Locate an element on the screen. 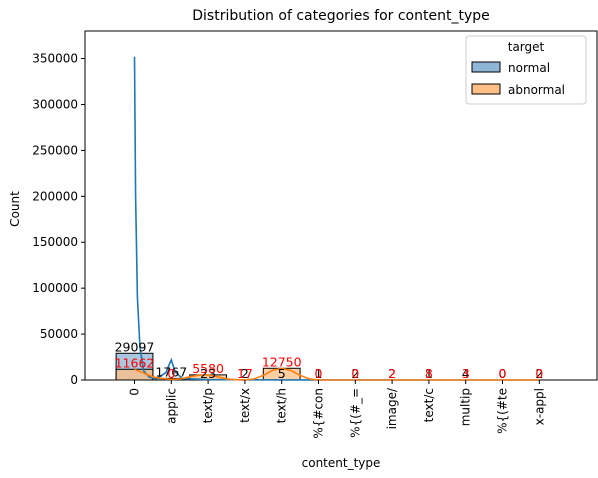 This screenshot has width=598, height=478. x-tick-label: 0 is located at coordinates (135, 392).